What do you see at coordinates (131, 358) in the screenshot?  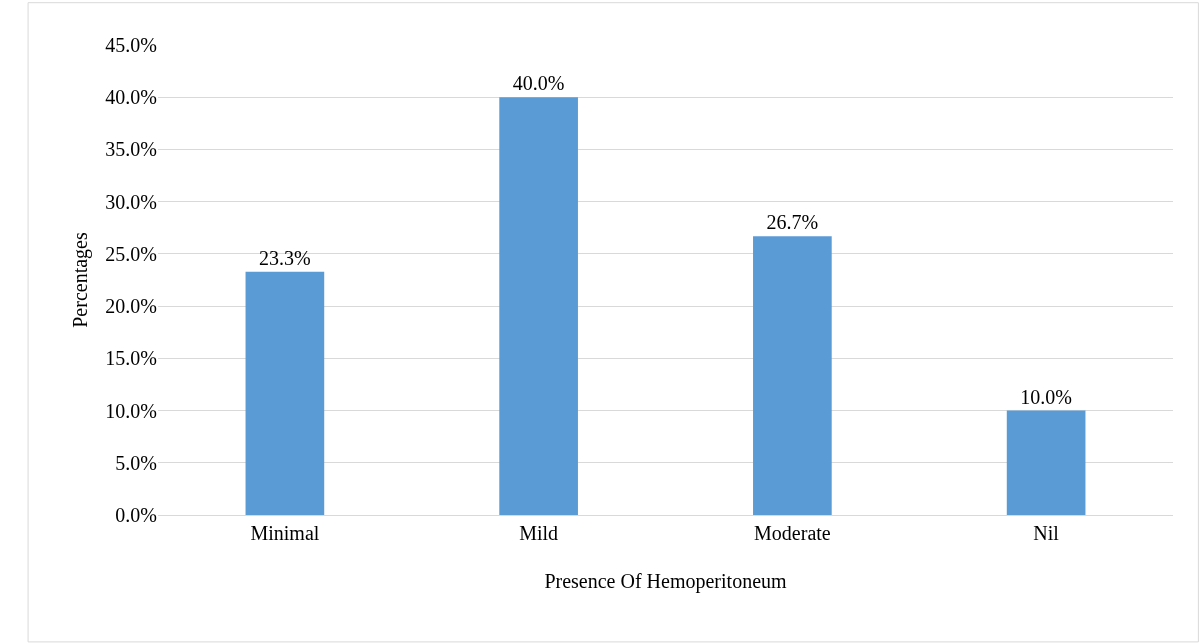 I see `y-tick-label: 15.0%` at bounding box center [131, 358].